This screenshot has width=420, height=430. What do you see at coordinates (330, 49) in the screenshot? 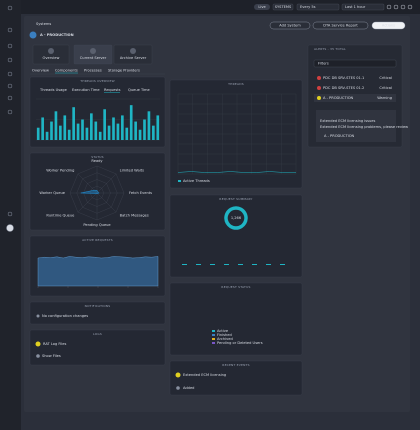
I see `alerts-title: ALERTS - 35 TOTAL` at bounding box center [330, 49].